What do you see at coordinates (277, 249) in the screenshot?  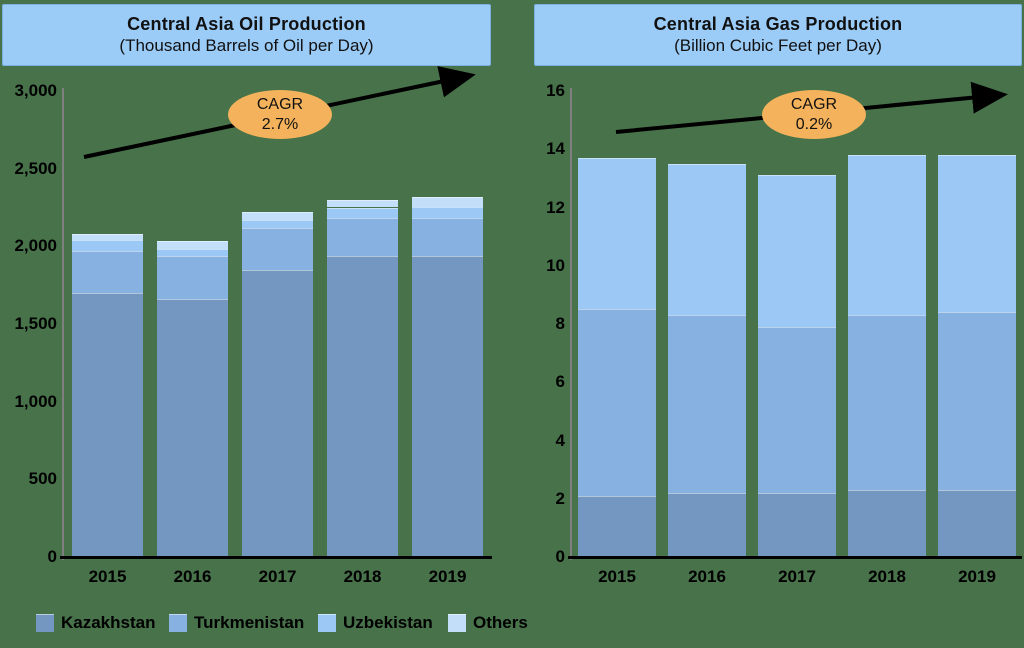 I see `oil-bar-turkmenistan-2017` at bounding box center [277, 249].